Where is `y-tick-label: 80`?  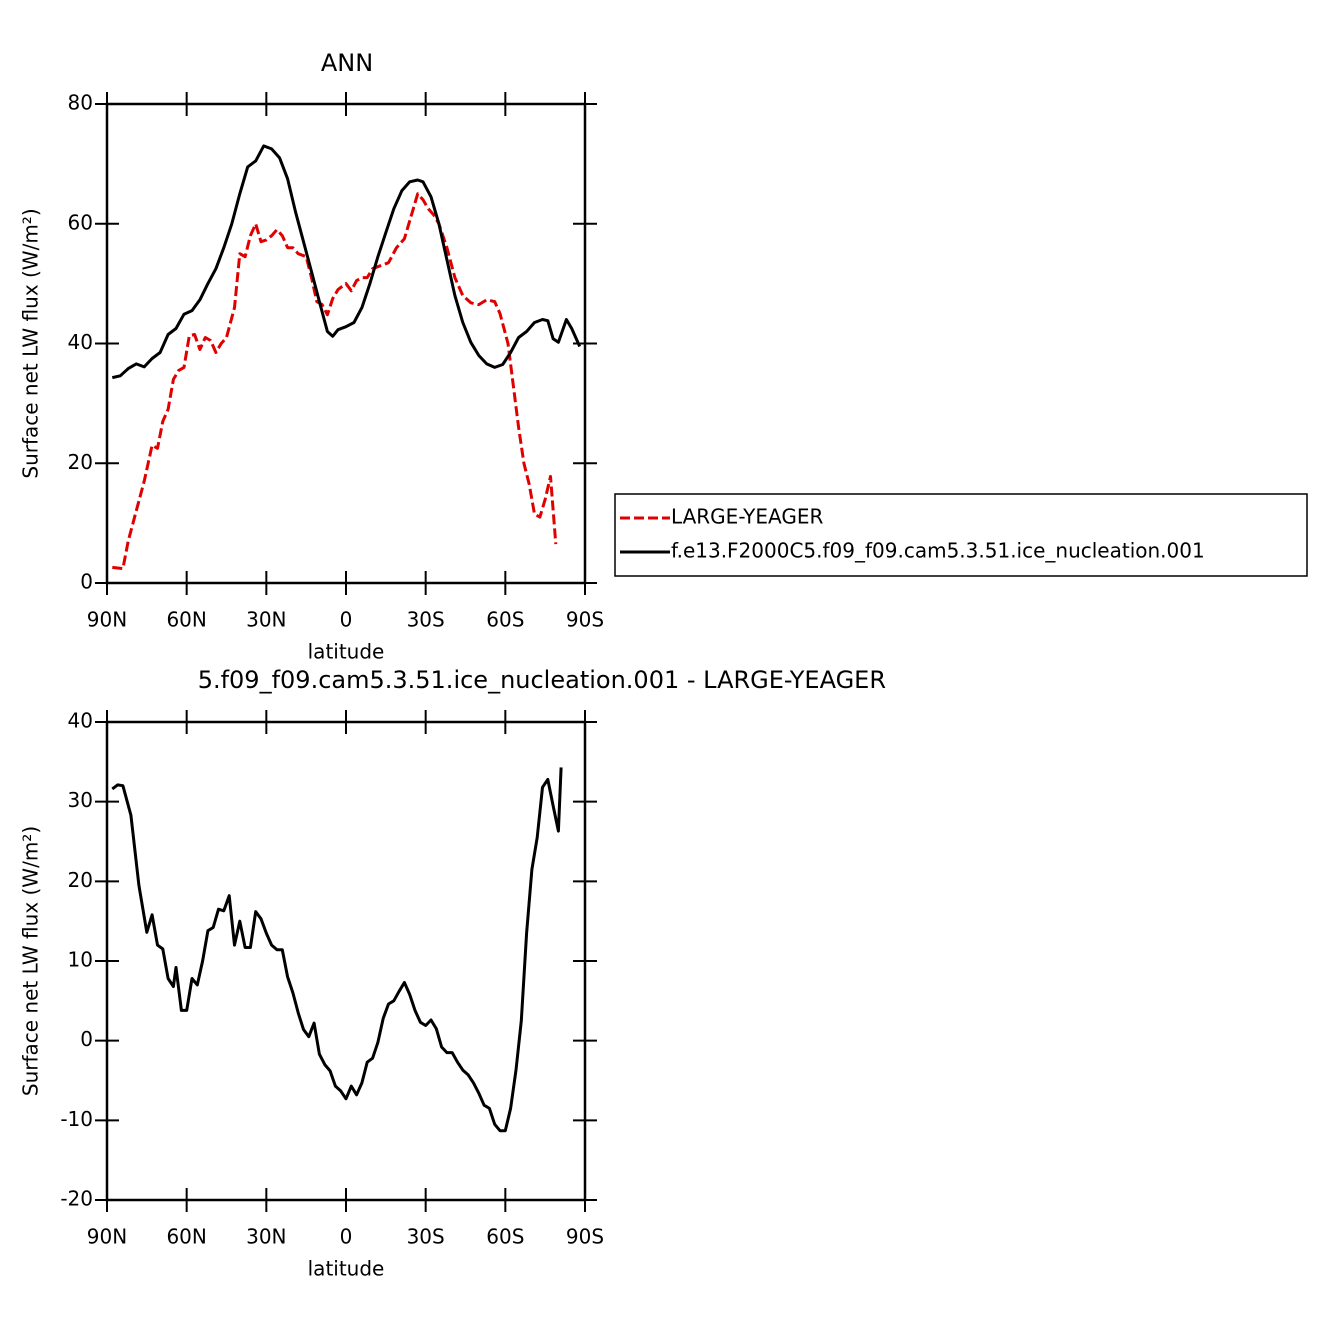 y-tick-label: 80 is located at coordinates (80, 103).